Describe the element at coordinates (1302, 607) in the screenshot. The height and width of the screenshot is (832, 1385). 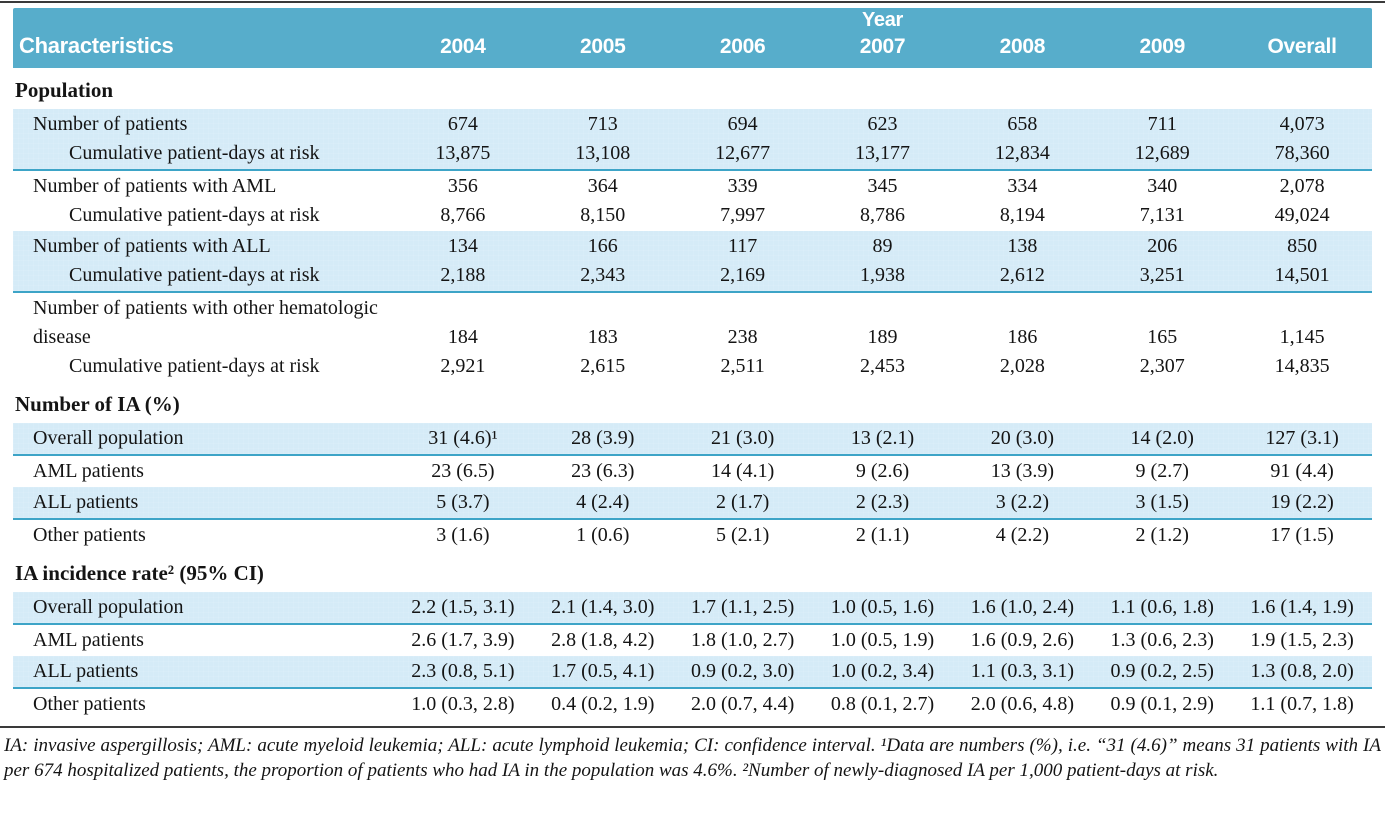
I see `cell-value: 1.6 (1.4, 1.9)` at that location.